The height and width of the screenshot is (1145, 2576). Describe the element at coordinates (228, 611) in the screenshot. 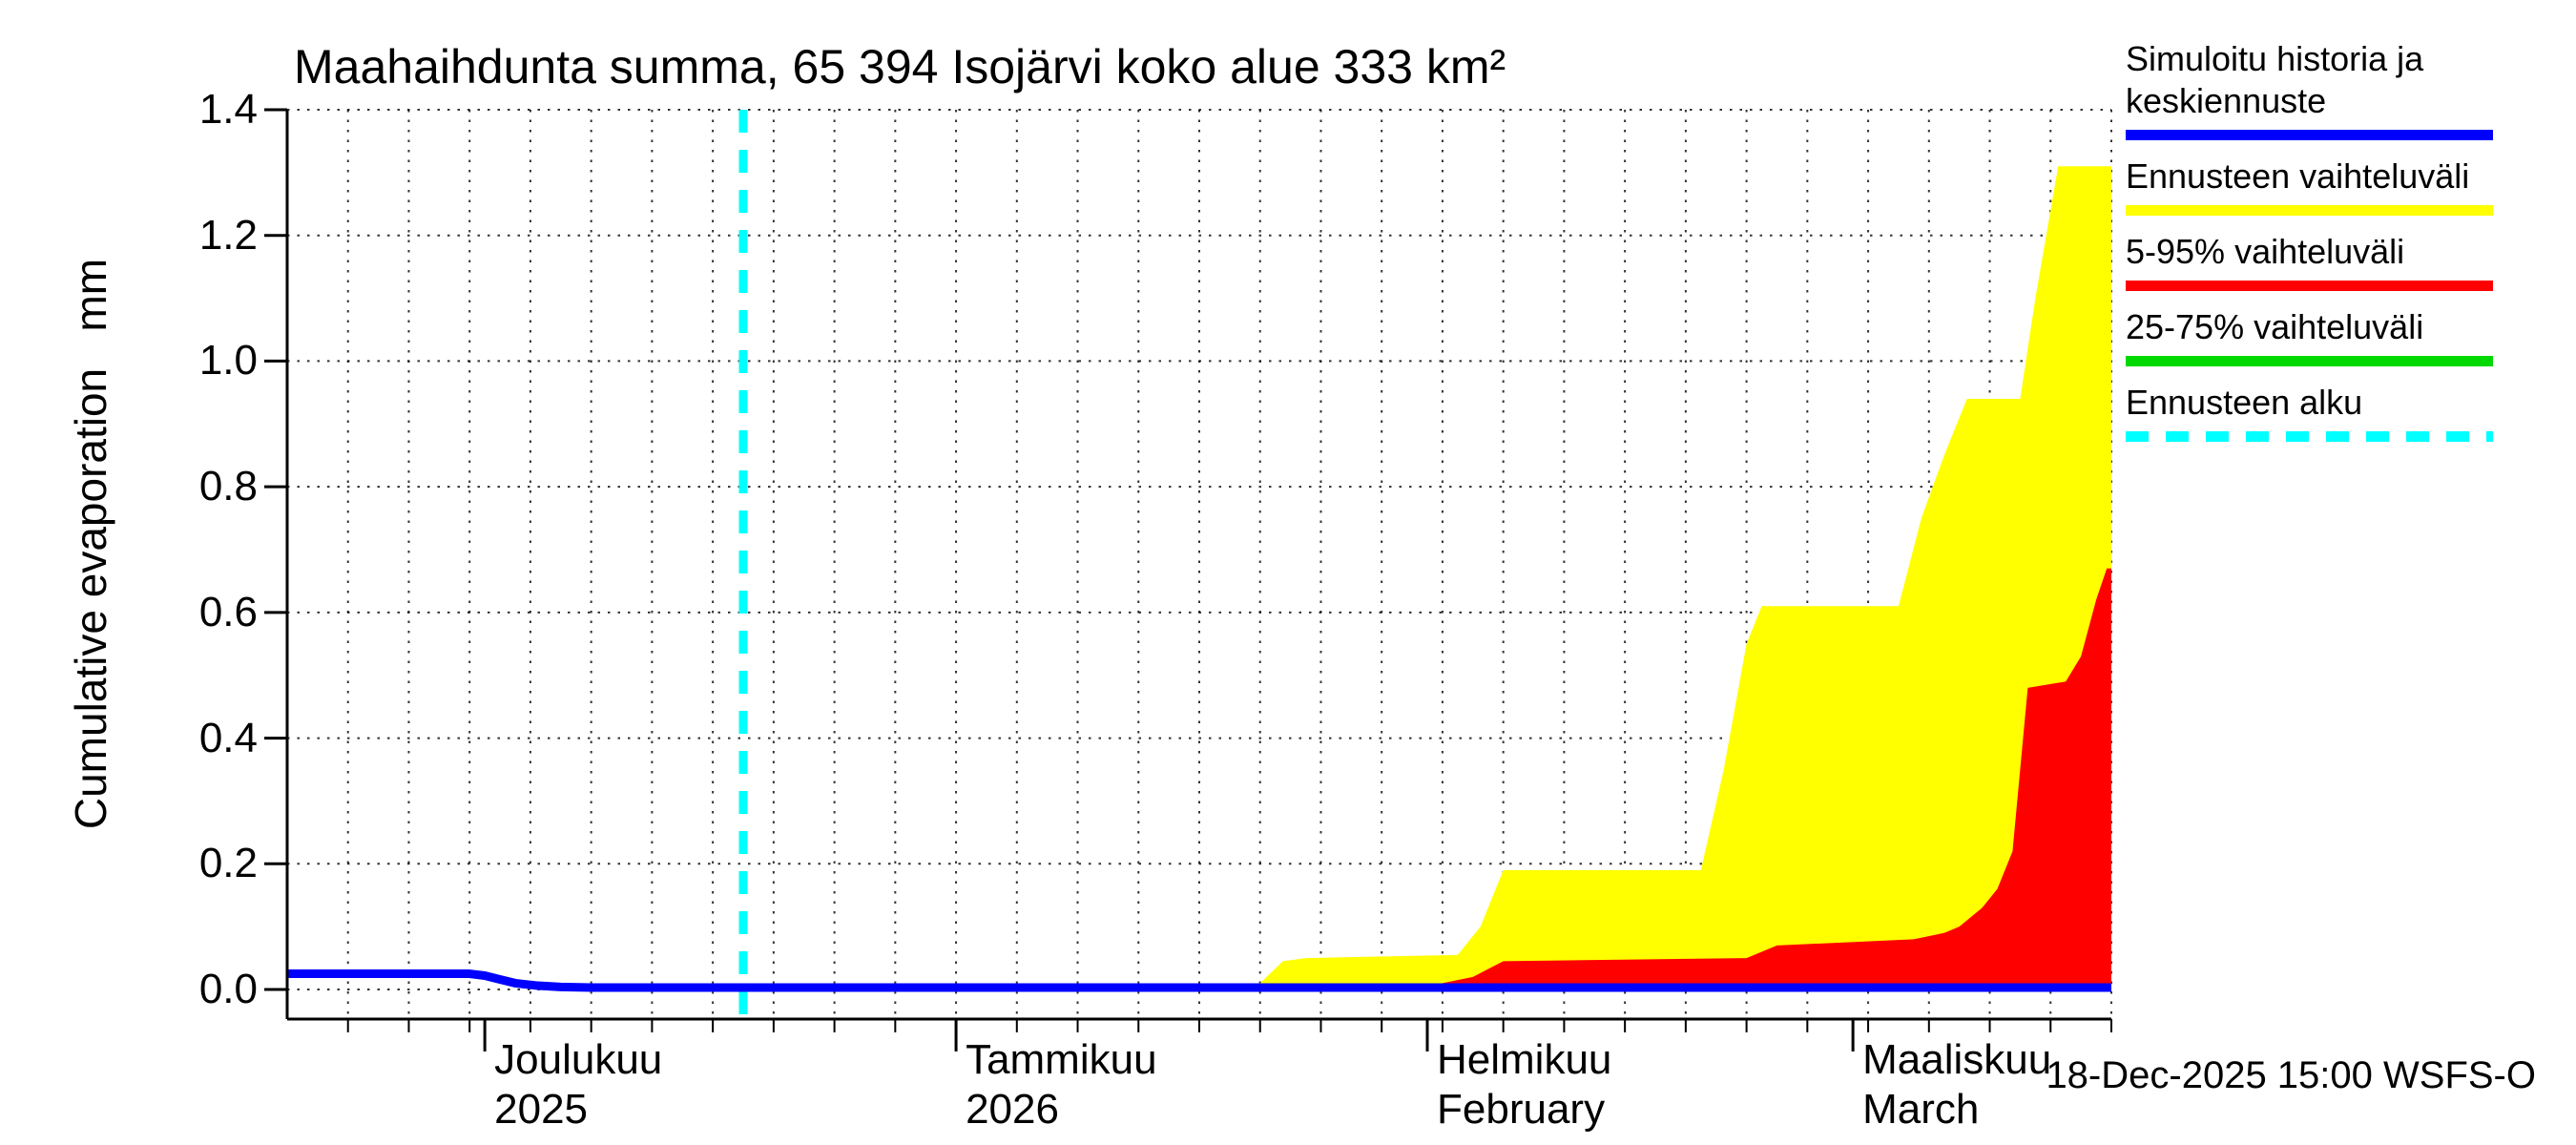

I see `y-axis-tick-label: 0.6` at that location.